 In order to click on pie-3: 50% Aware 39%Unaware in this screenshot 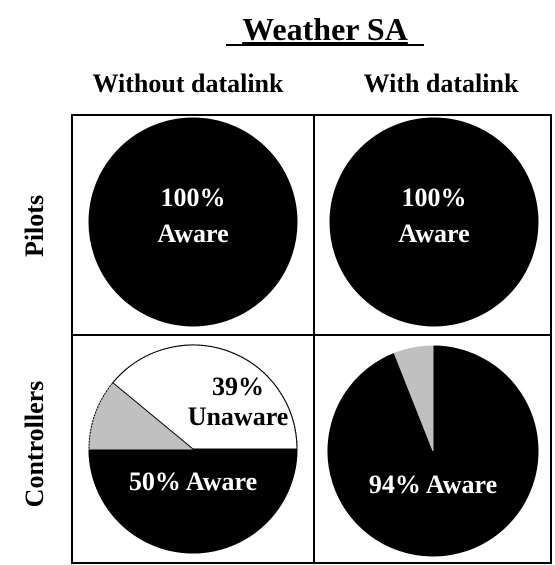, I will do `click(193, 449)`.